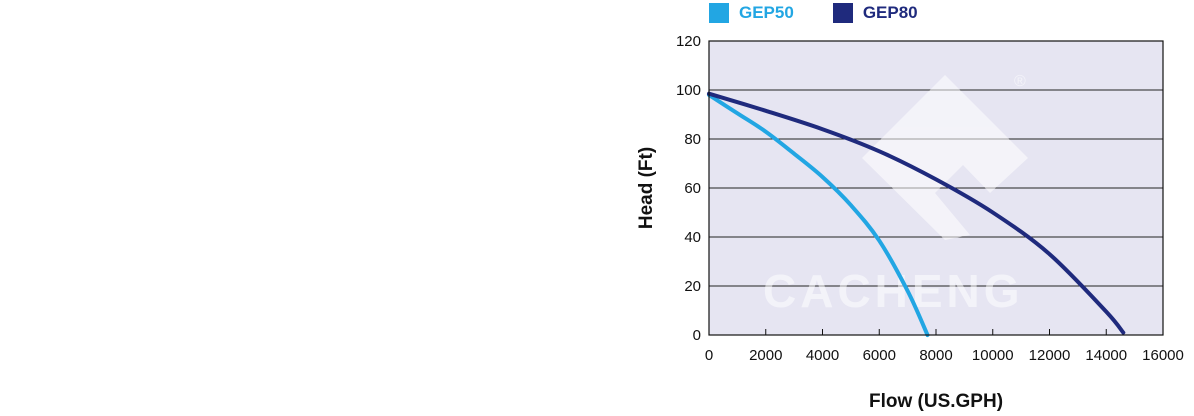  I want to click on legend-swatch-gep80, so click(842, 13).